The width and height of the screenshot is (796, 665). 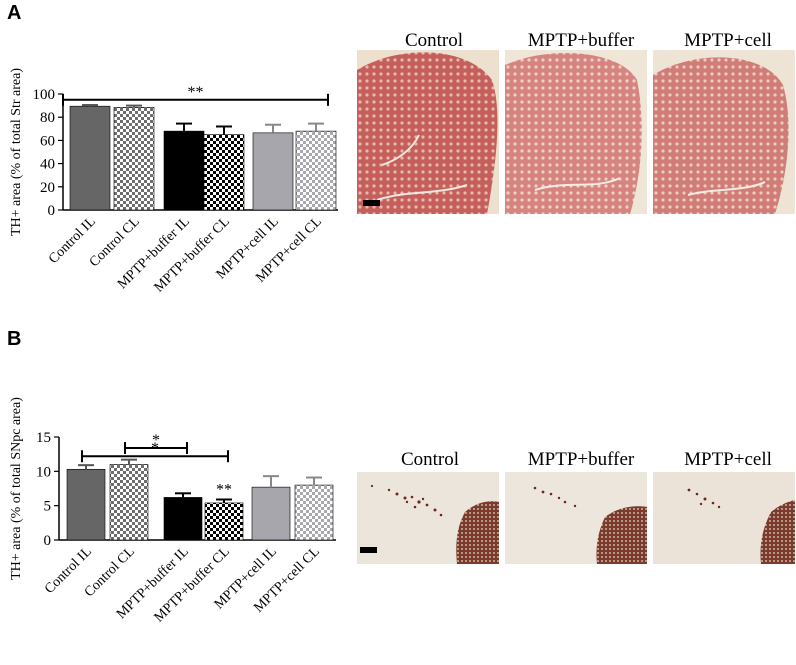 What do you see at coordinates (581, 40) in the screenshot?
I see `micrograph-a-title-mptp-buffer: MPTP+buffer` at bounding box center [581, 40].